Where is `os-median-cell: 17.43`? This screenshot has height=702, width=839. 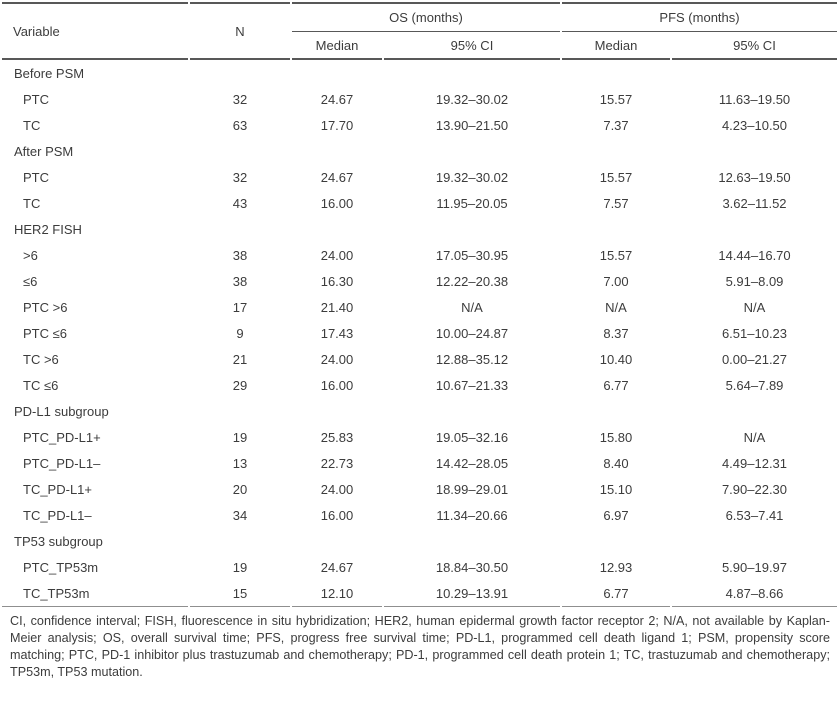
os-median-cell: 17.43 is located at coordinates (337, 333).